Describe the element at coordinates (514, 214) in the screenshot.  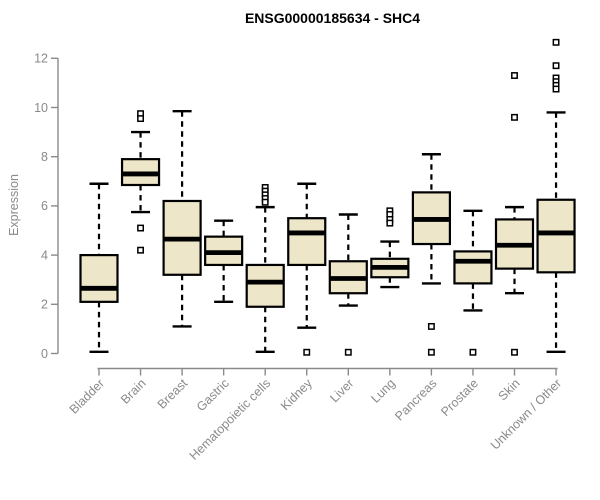
I see `boxplot-skin` at that location.